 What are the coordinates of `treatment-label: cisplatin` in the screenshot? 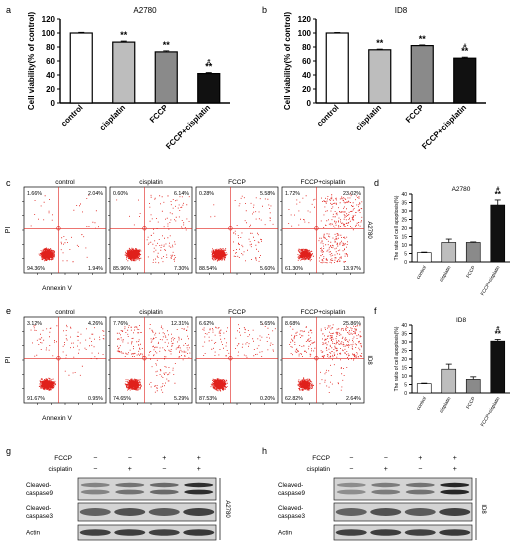 It's located at (319, 469).